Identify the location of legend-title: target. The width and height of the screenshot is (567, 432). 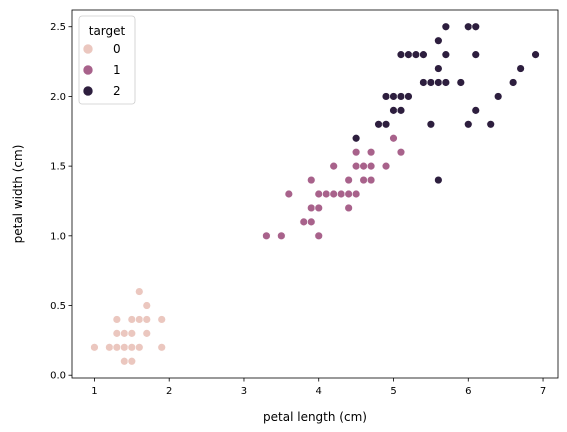
(107, 31).